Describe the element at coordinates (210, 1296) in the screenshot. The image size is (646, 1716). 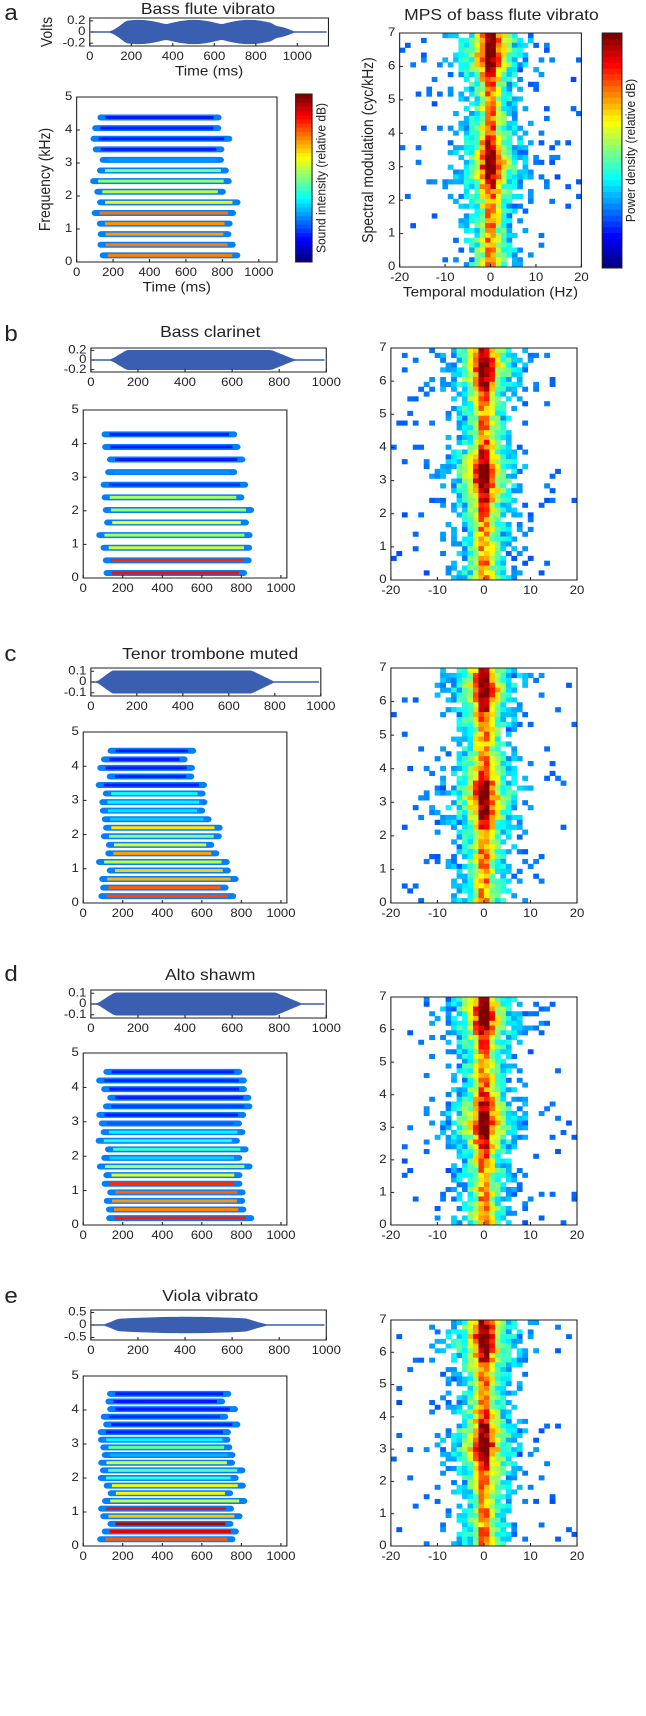
I see `panel-title: Viola vibrato` at that location.